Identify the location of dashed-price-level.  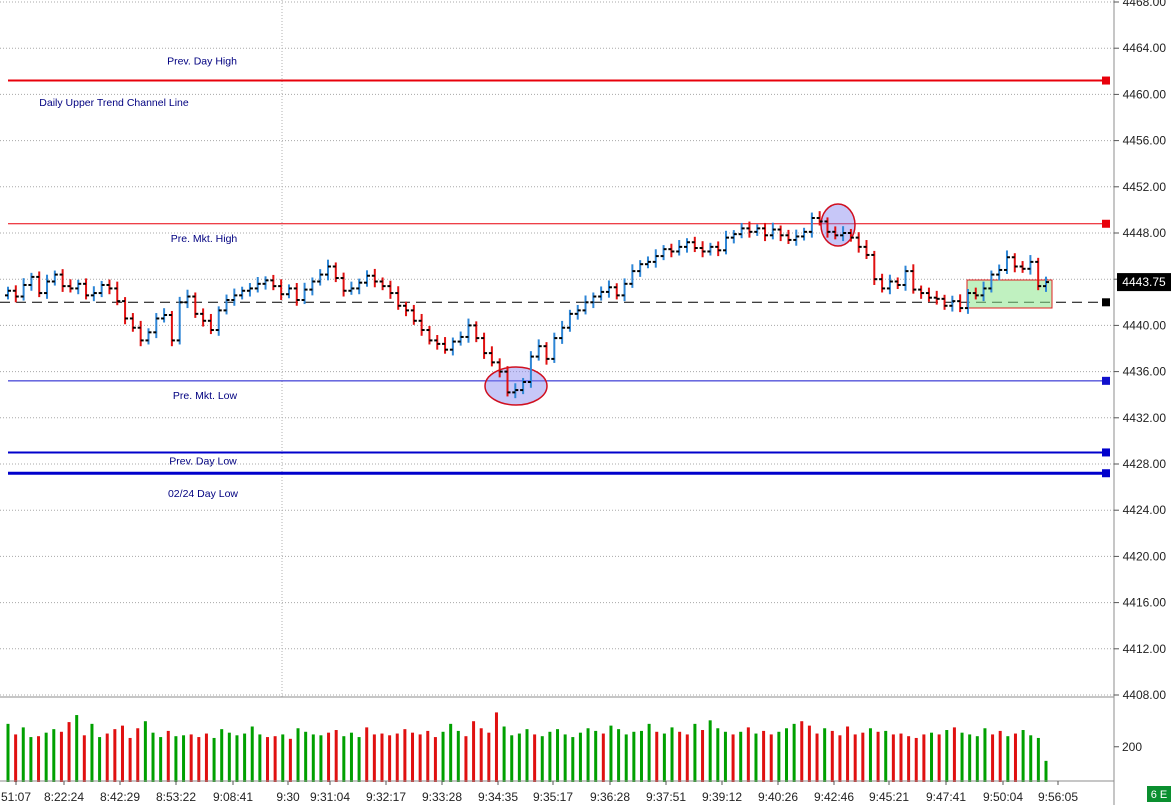
(555, 302).